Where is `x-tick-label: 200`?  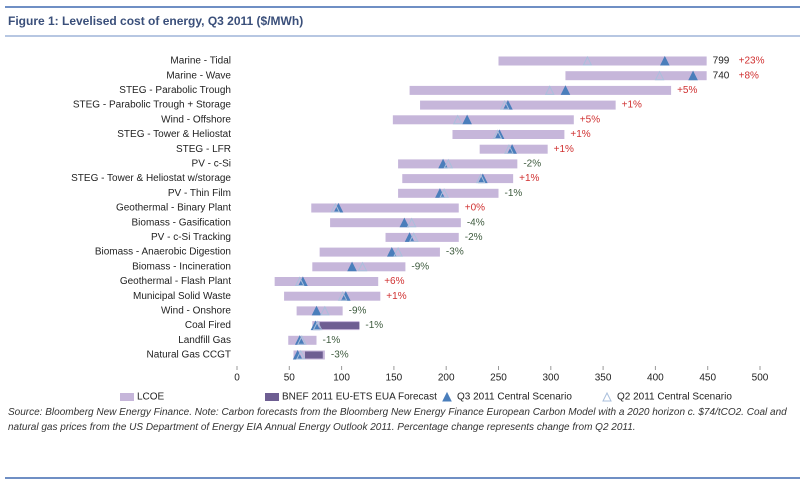 x-tick-label: 200 is located at coordinates (446, 378).